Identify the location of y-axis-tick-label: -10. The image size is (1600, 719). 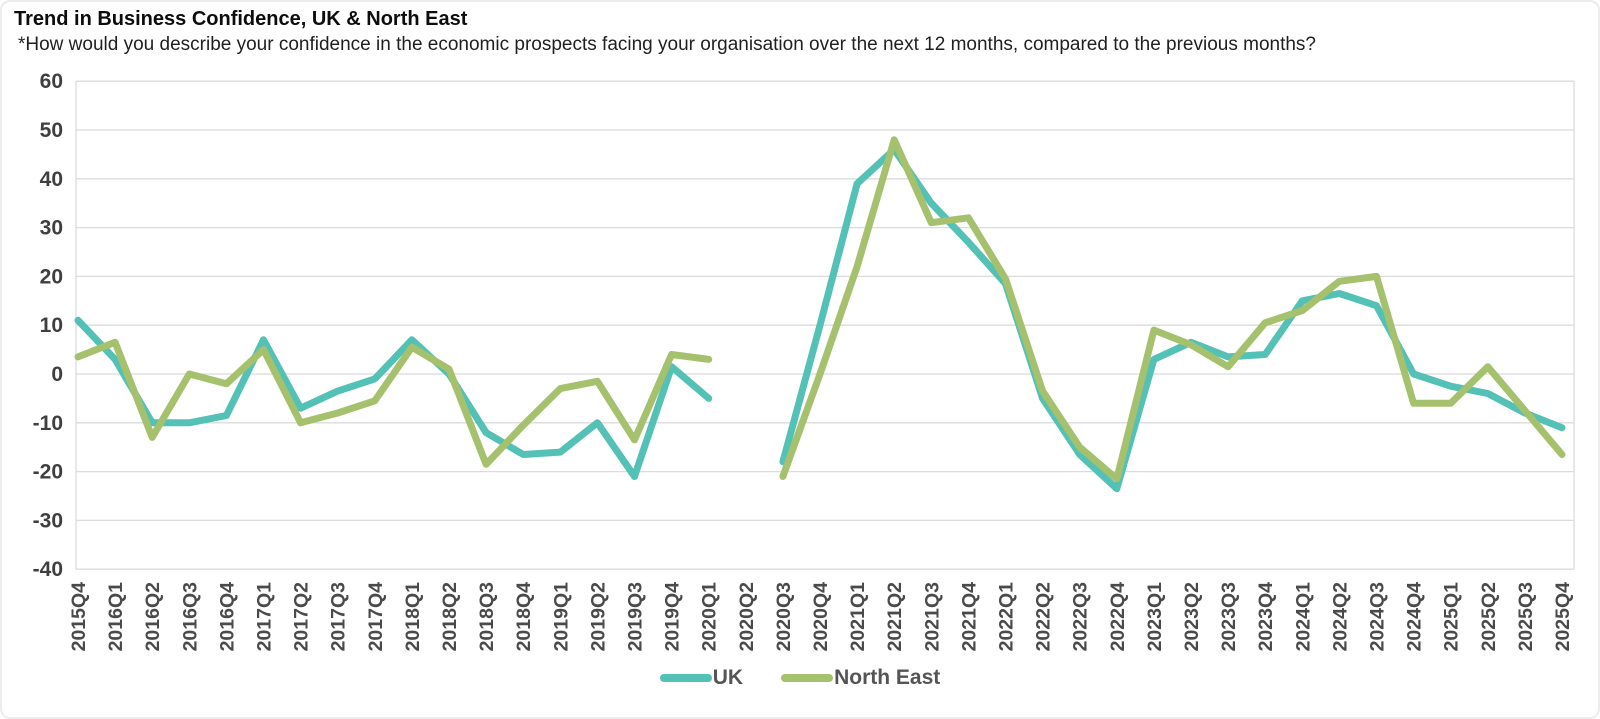
(48, 423).